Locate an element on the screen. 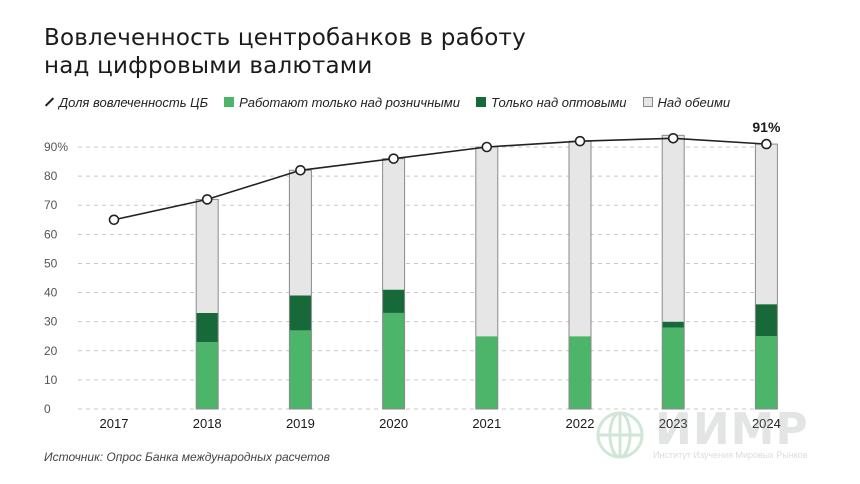  legend-item-line: Доля вовлеченность ЦБ is located at coordinates (126, 102).